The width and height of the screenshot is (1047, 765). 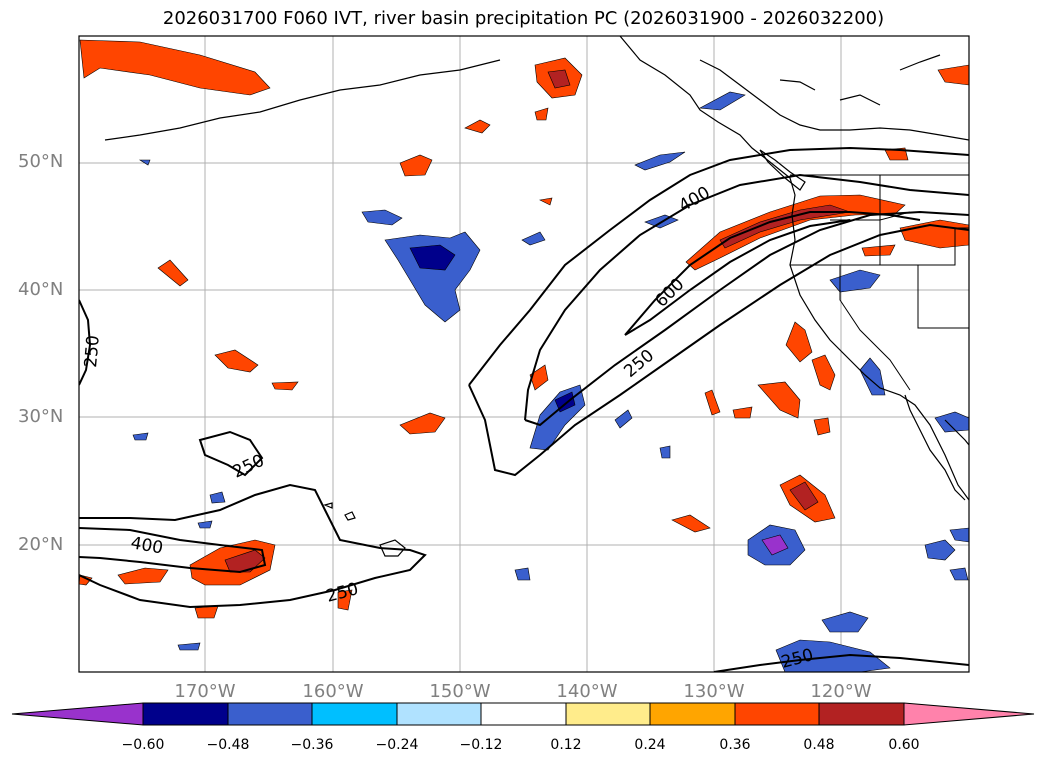 What do you see at coordinates (364, 529) in the screenshot?
I see `hawaii-islands` at bounding box center [364, 529].